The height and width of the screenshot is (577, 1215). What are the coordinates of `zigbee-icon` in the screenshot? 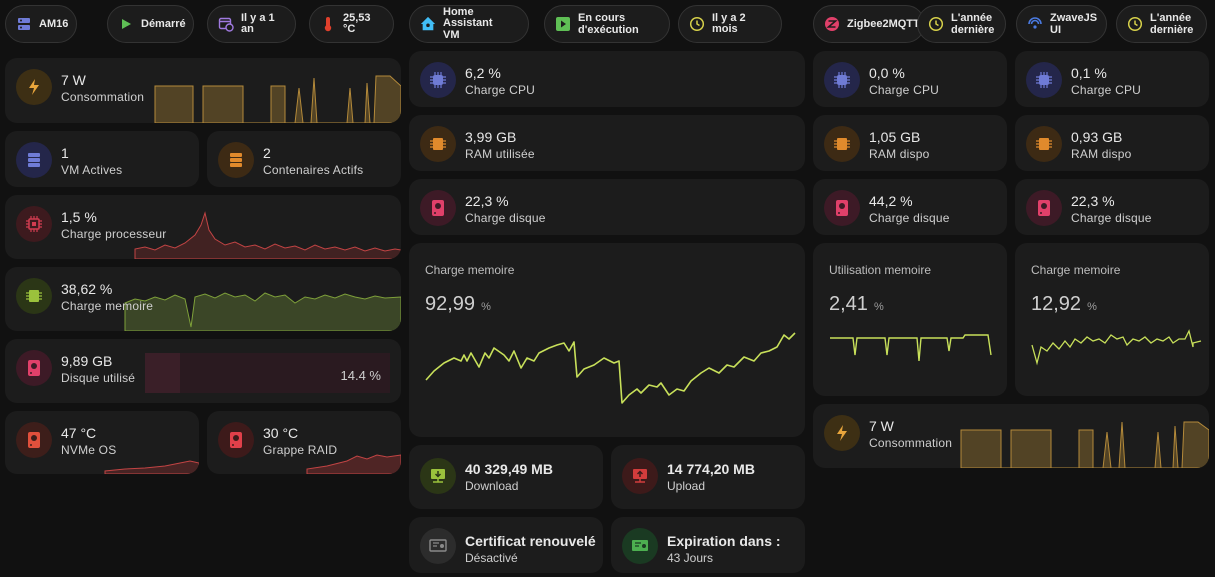 It's located at (832, 24).